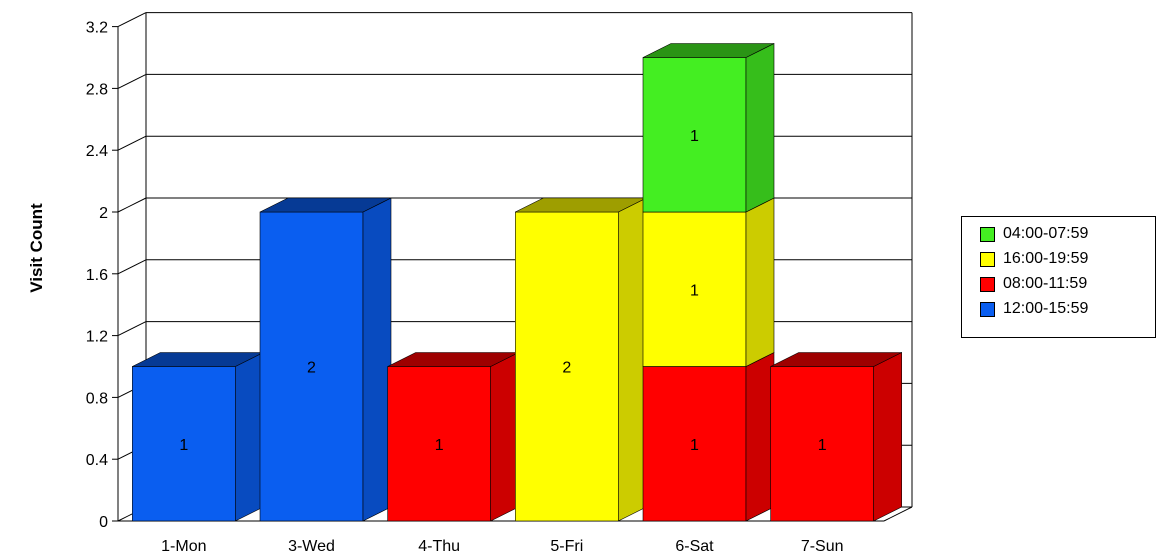 The height and width of the screenshot is (554, 1156). Describe the element at coordinates (311, 546) in the screenshot. I see `x-tick-label: 3-Wed` at that location.